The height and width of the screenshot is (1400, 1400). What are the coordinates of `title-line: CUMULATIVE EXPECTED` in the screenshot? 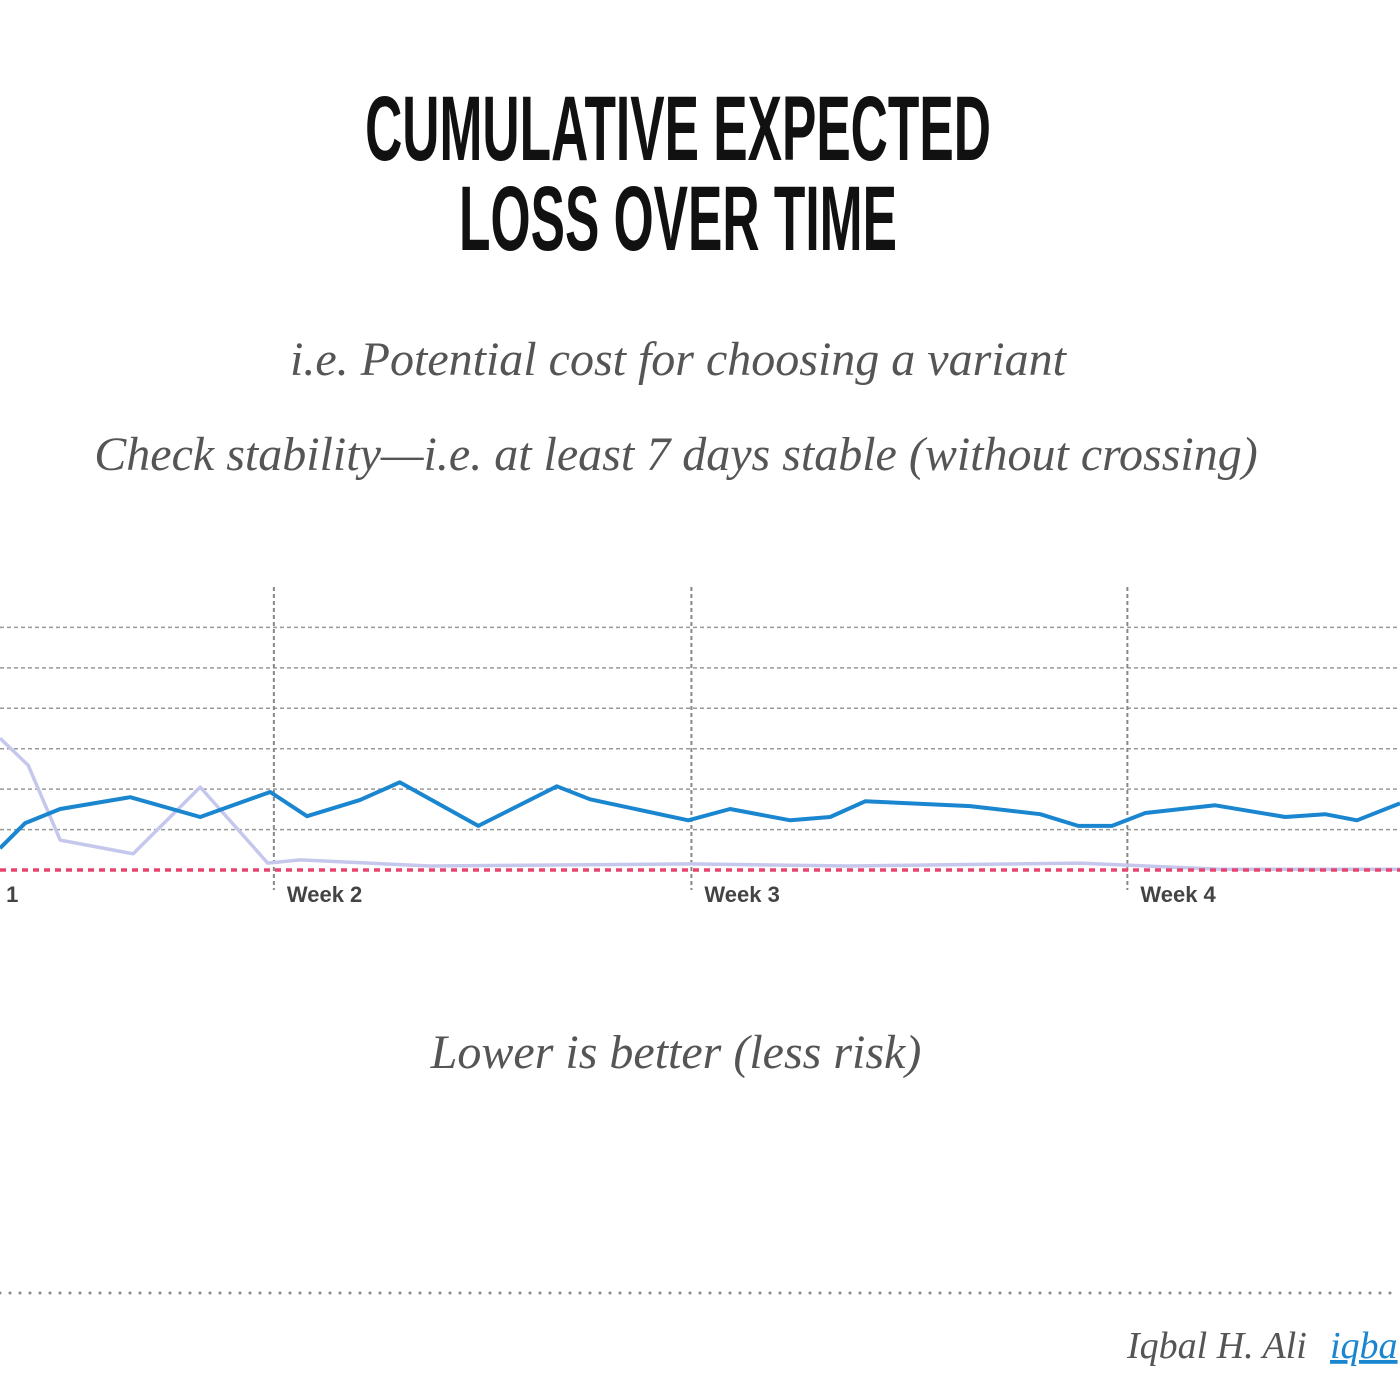 It's located at (678, 128).